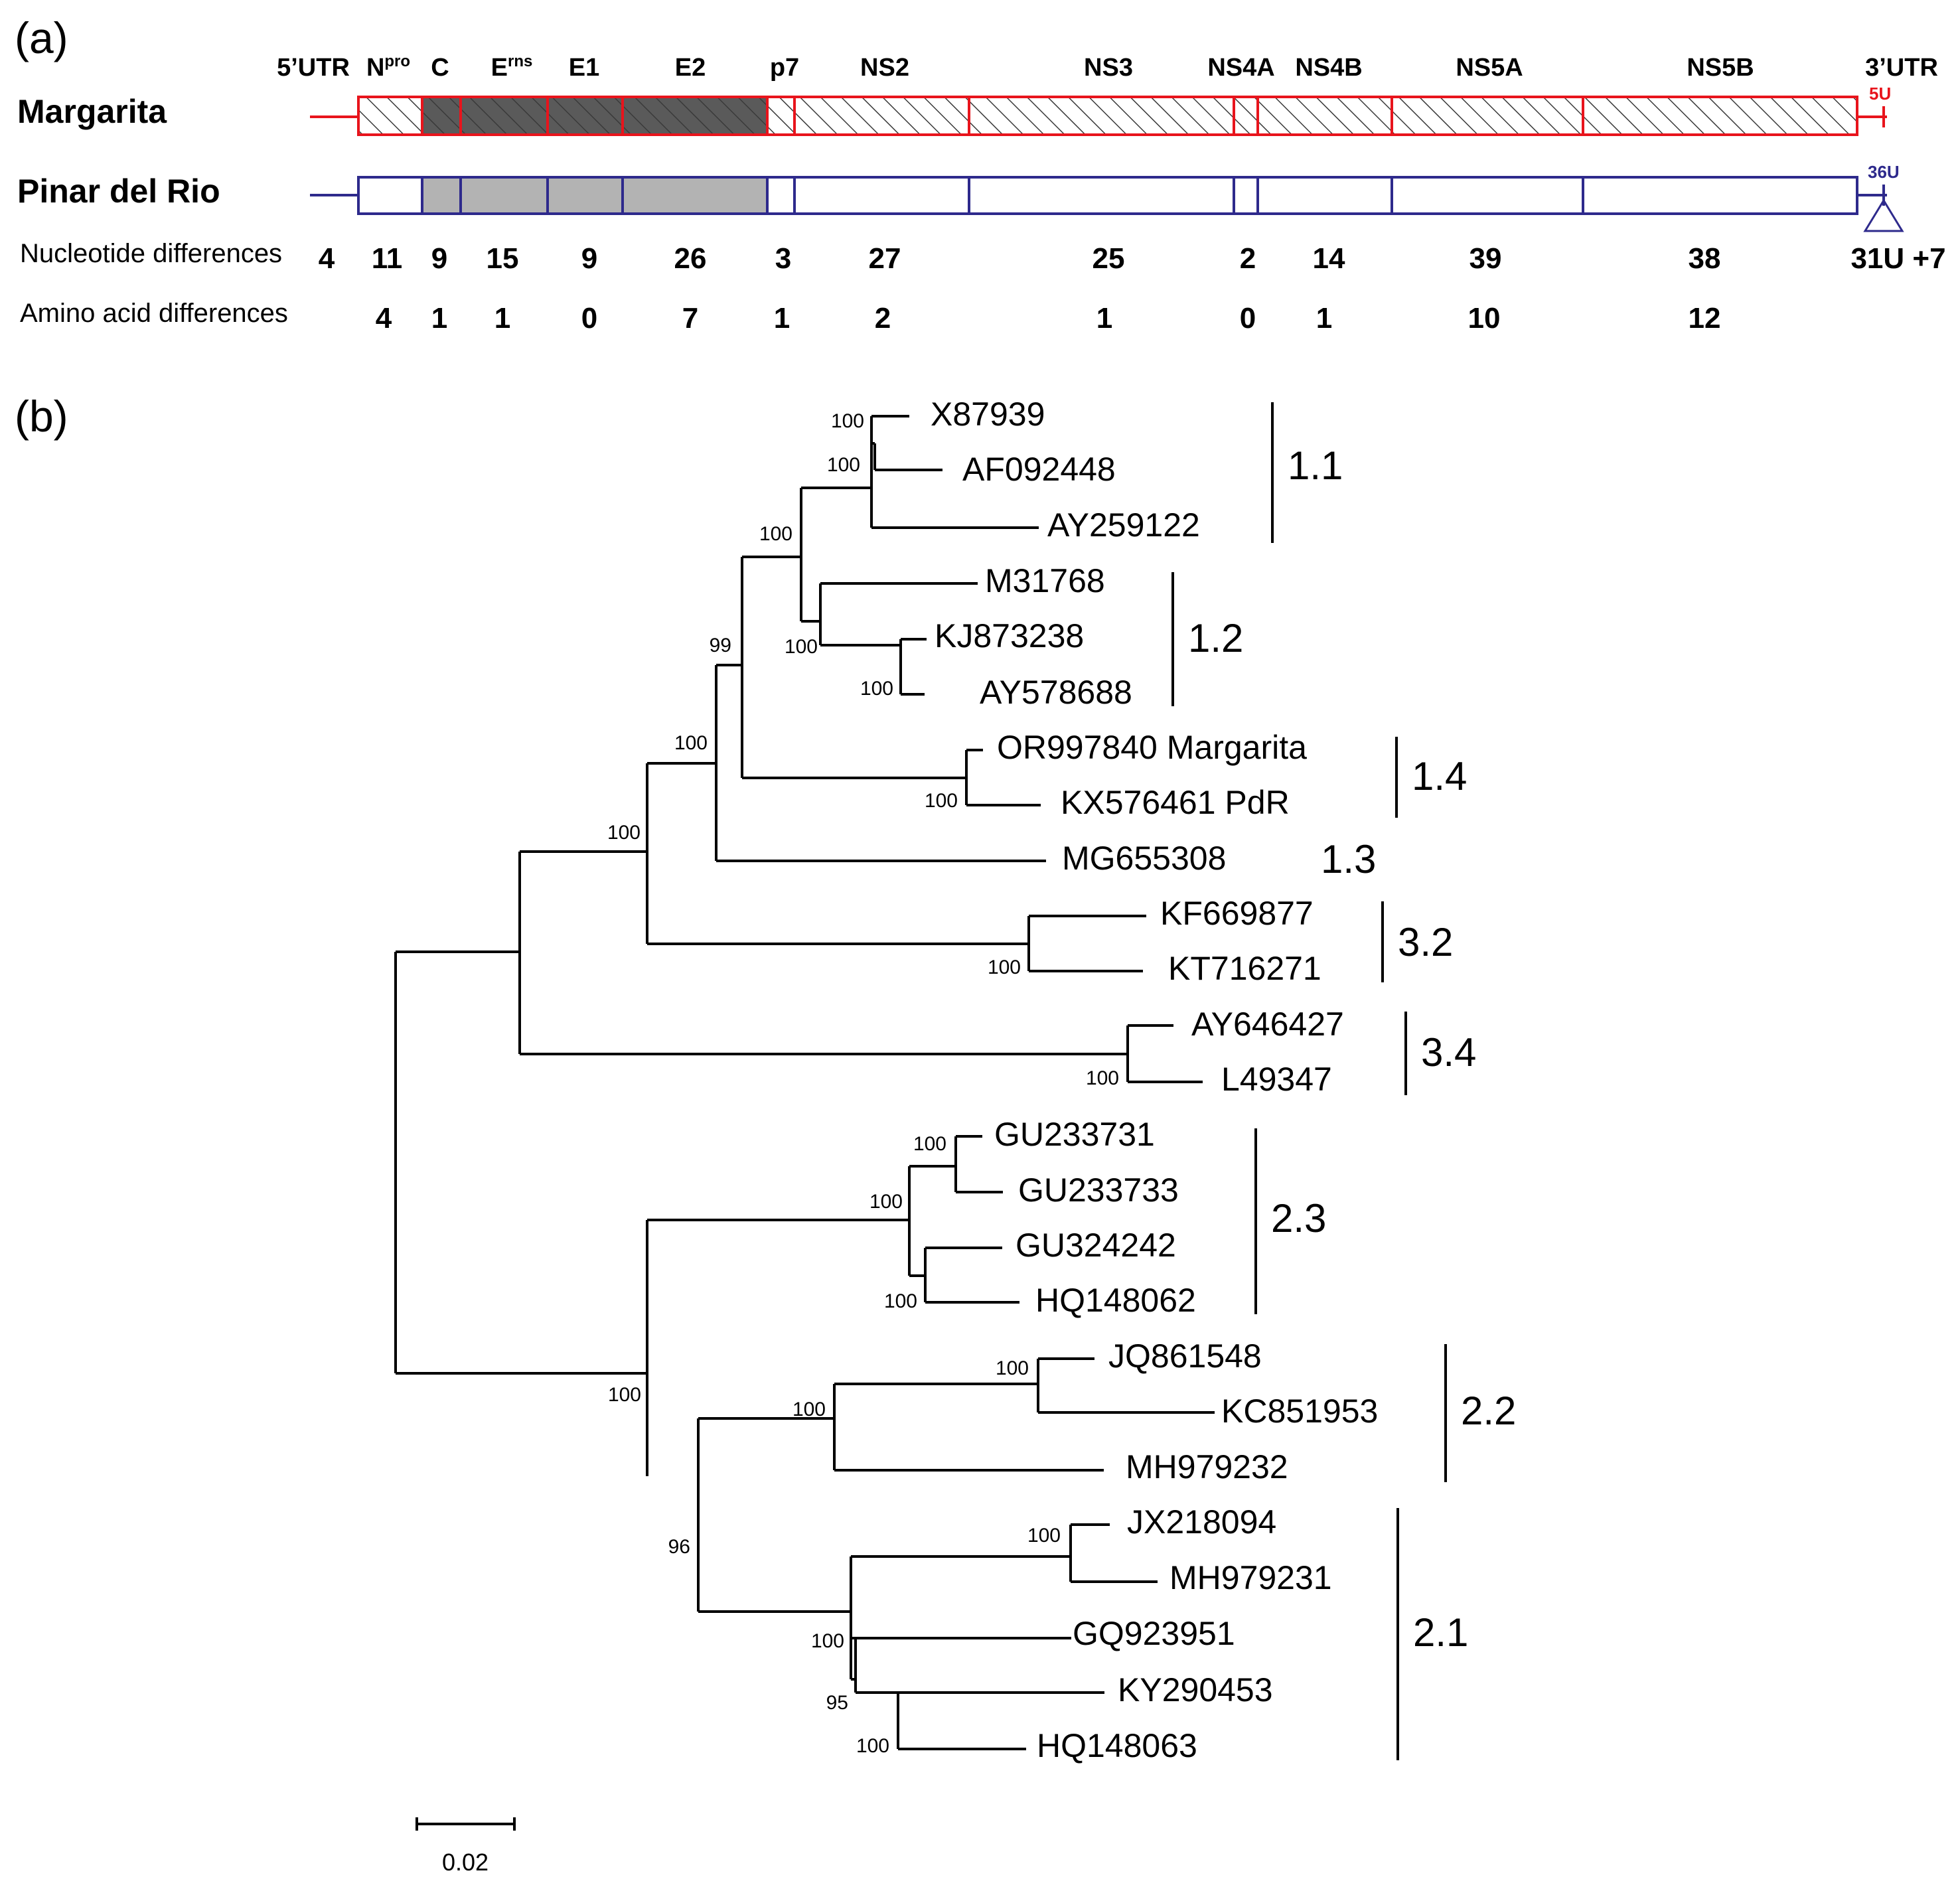 This screenshot has width=1960, height=1895. Describe the element at coordinates (41, 416) in the screenshot. I see `panel-b-label: (b)` at that location.